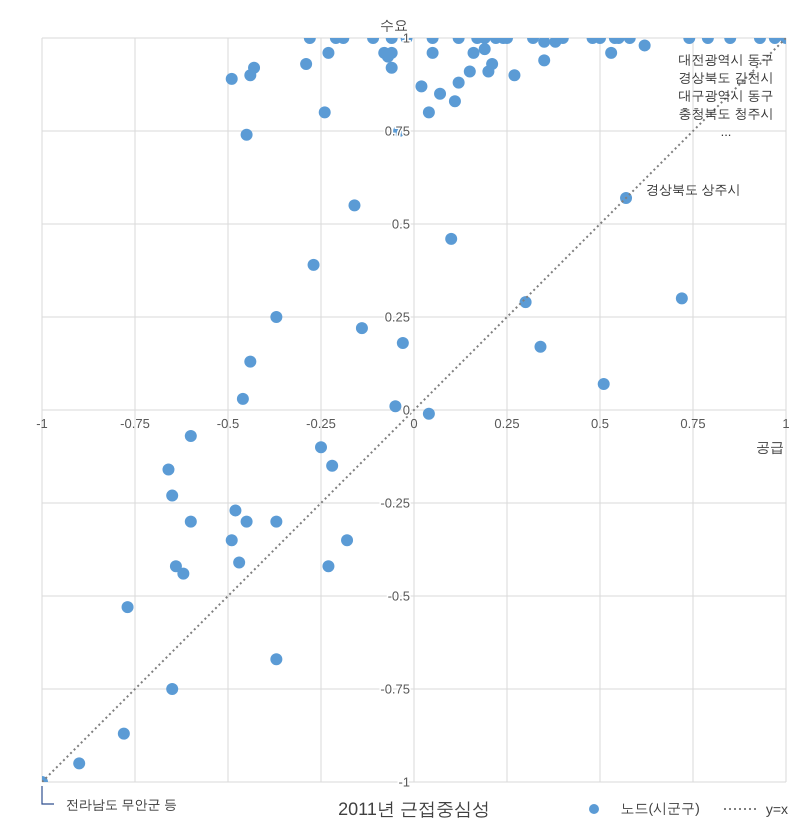  What do you see at coordinates (321, 423) in the screenshot?
I see `x-tick-label: -0.25` at bounding box center [321, 423].